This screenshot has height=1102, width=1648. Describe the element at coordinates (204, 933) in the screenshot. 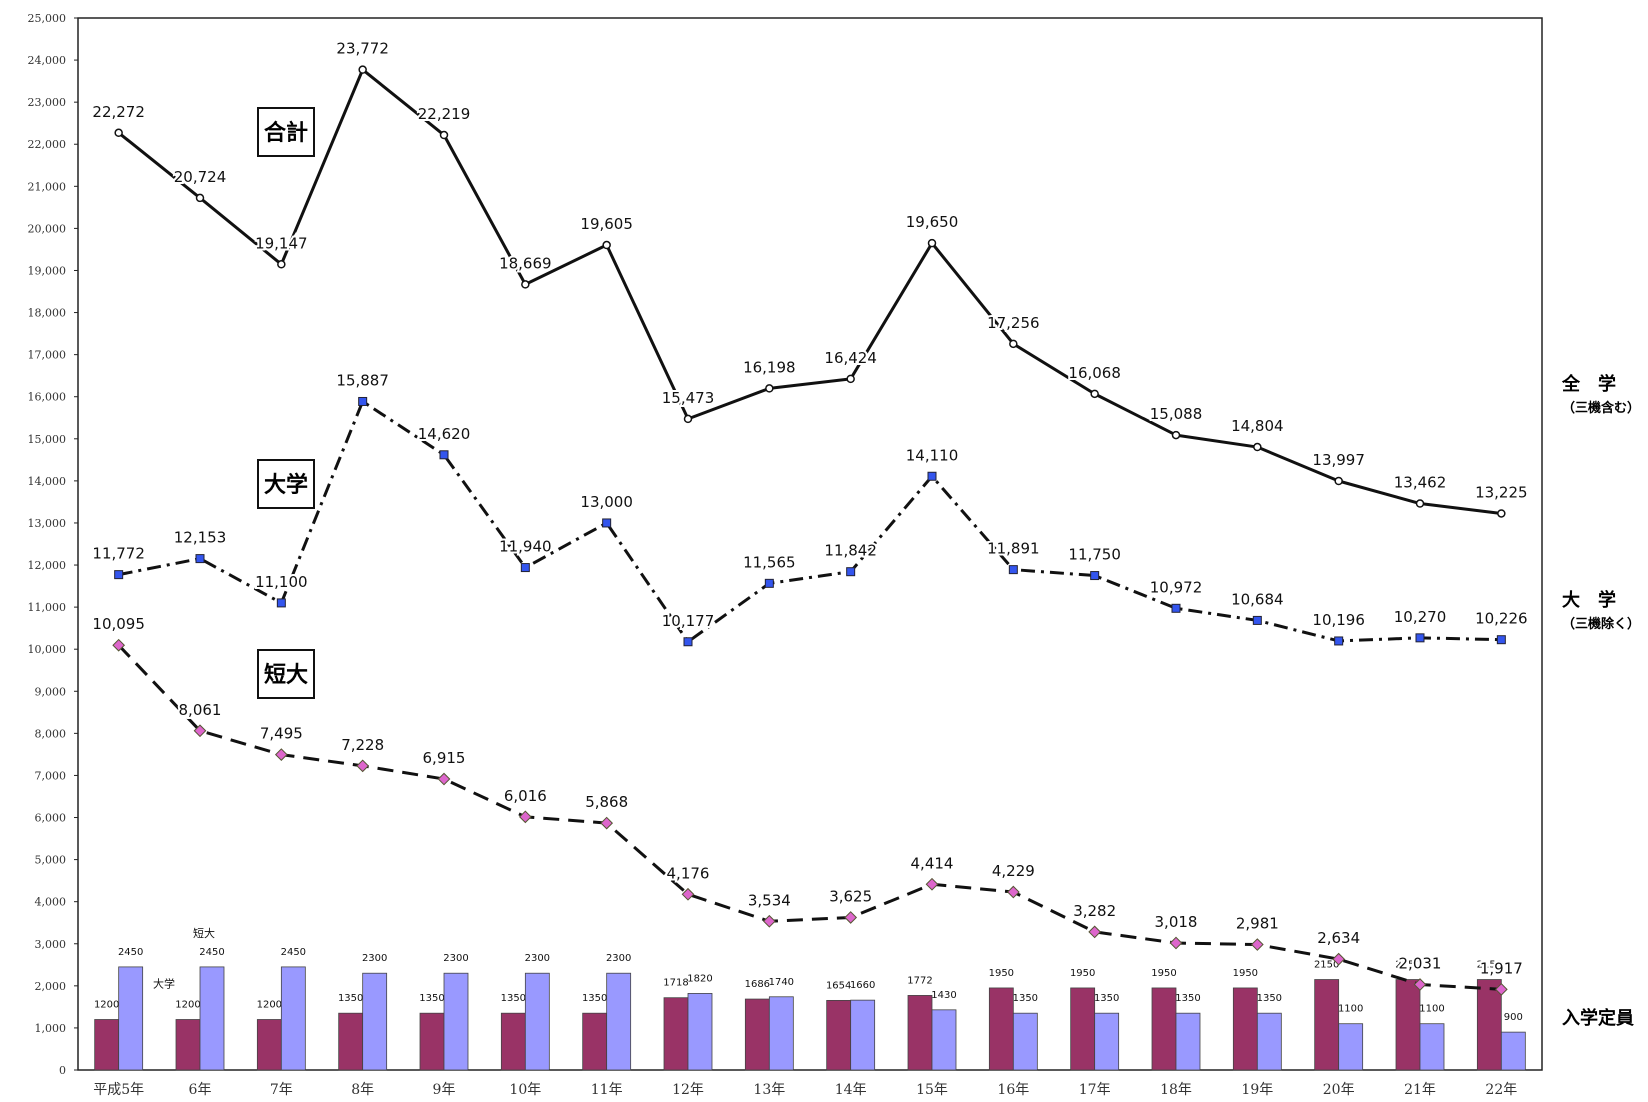

I see `bar-annotation-junior: 短大` at that location.